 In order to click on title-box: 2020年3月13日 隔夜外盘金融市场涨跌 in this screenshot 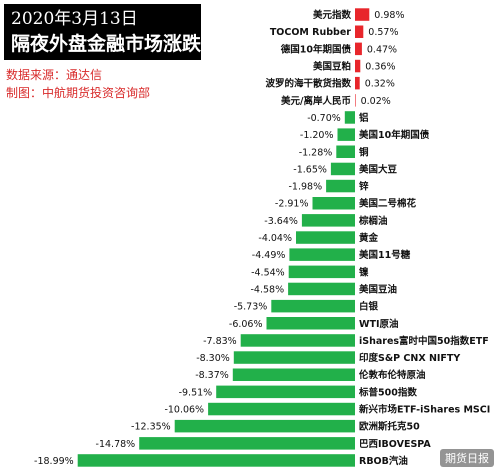, I will do `click(102, 32)`.